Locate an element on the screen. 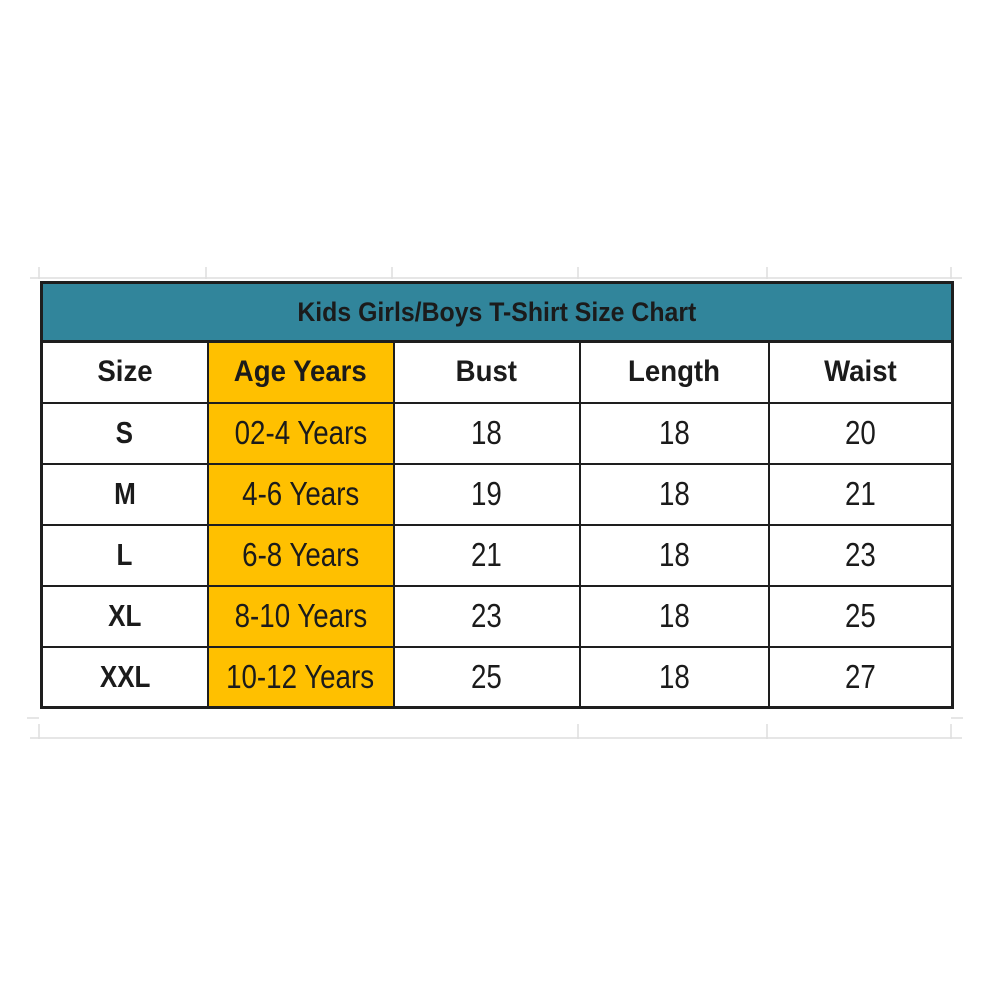  waist-cell: 27 is located at coordinates (860, 677).